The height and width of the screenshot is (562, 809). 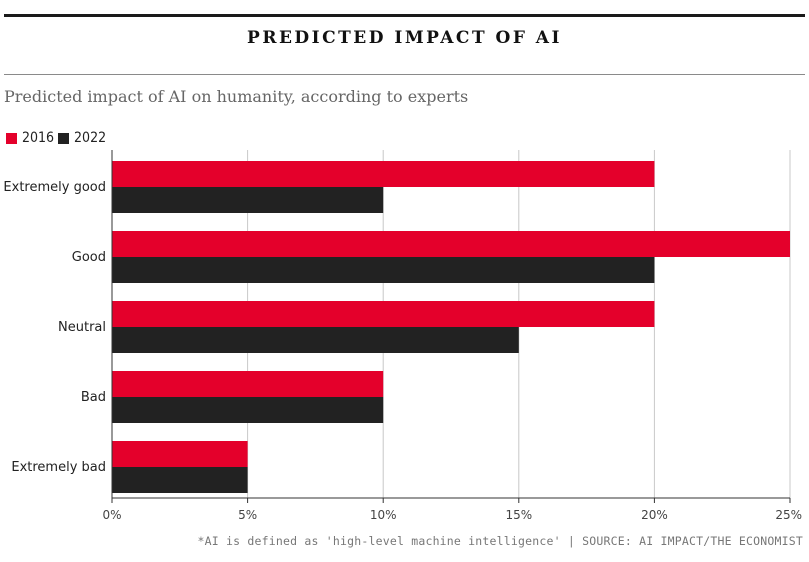 I want to click on x-tick-label-10: 10%, so click(x=383, y=515).